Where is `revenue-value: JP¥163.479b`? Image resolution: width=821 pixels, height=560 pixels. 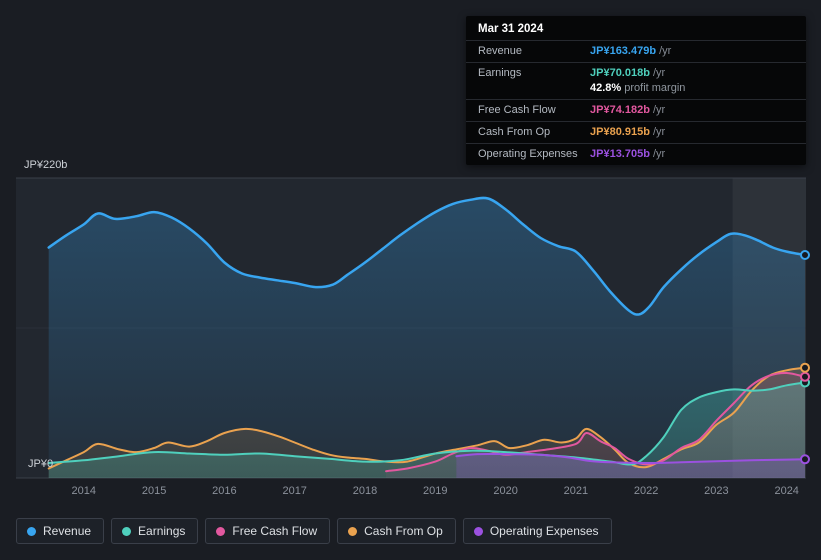 revenue-value: JP¥163.479b is located at coordinates (623, 51).